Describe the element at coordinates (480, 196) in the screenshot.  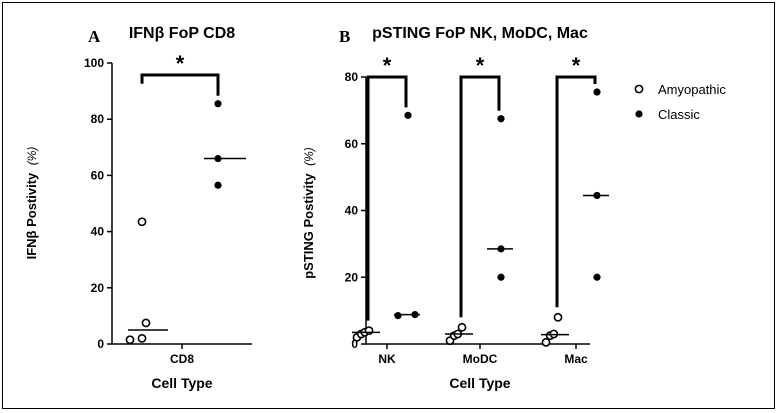
I see `panel-b-significance-bracket-modc` at that location.